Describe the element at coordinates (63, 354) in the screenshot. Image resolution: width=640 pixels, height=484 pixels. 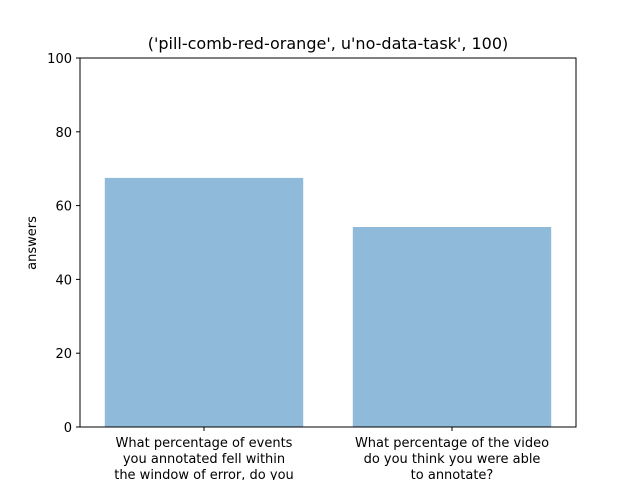
I see `y-tick-label: 20` at that location.